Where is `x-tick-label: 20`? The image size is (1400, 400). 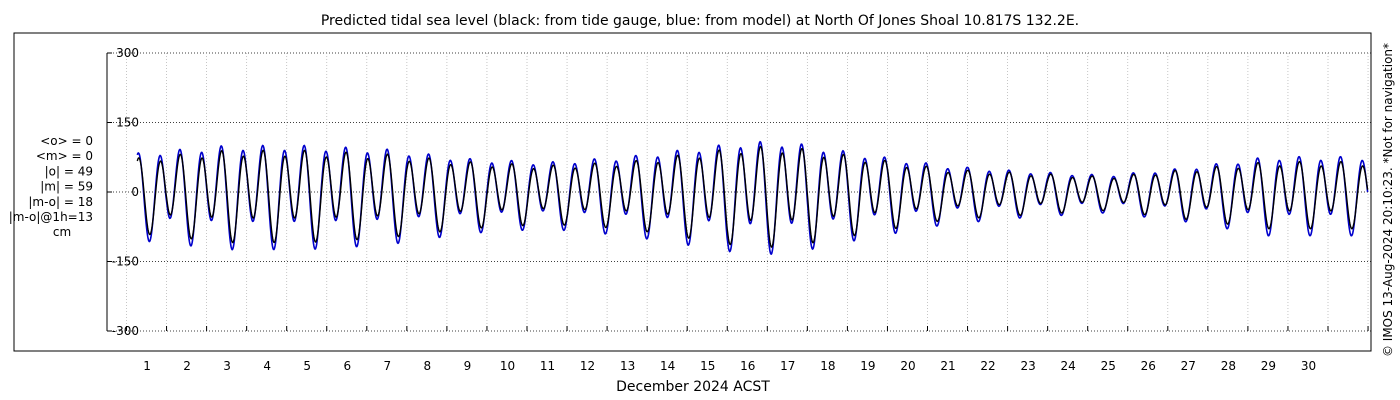 x-tick-label: 20 is located at coordinates (907, 366).